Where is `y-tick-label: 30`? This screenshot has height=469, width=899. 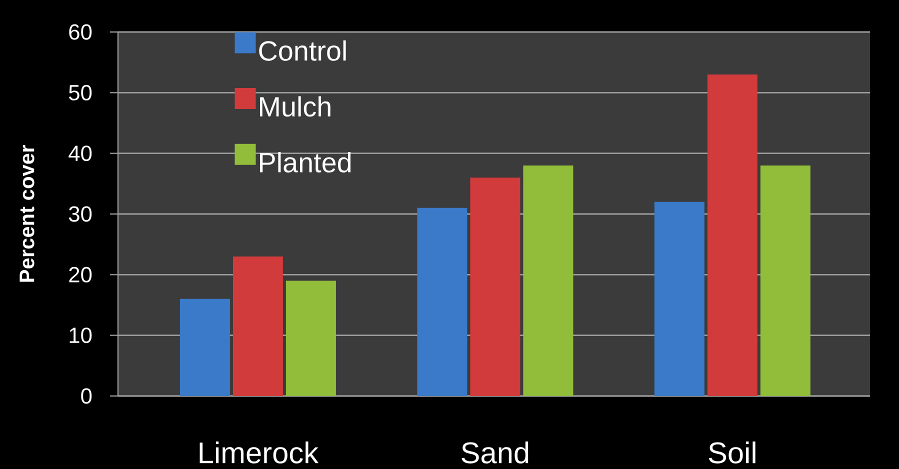 y-tick-label: 30 is located at coordinates (80, 214).